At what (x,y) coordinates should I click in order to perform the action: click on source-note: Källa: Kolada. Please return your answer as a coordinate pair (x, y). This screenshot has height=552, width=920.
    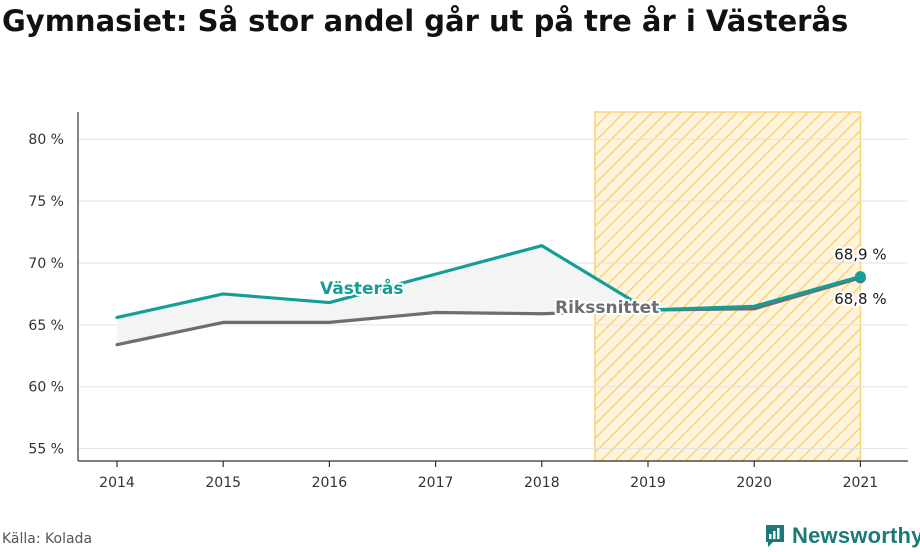
    Looking at the image, I should click on (47, 539).